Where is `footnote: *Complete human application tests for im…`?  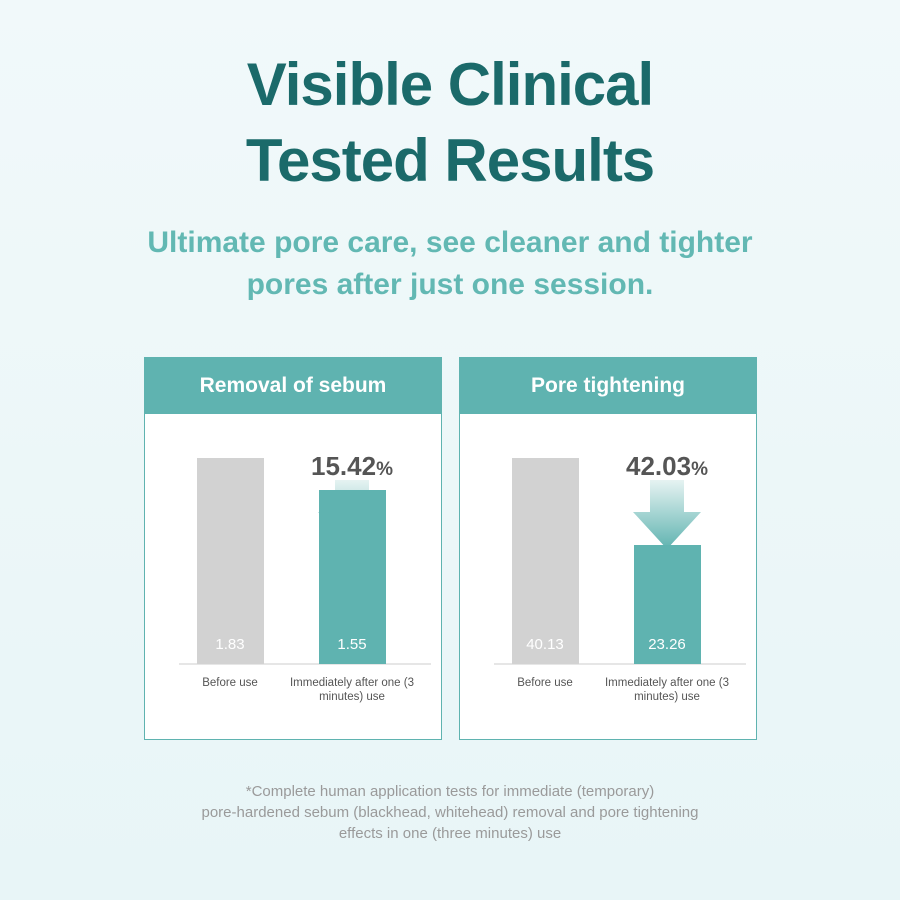
footnote: *Complete human application tests for im… is located at coordinates (450, 791).